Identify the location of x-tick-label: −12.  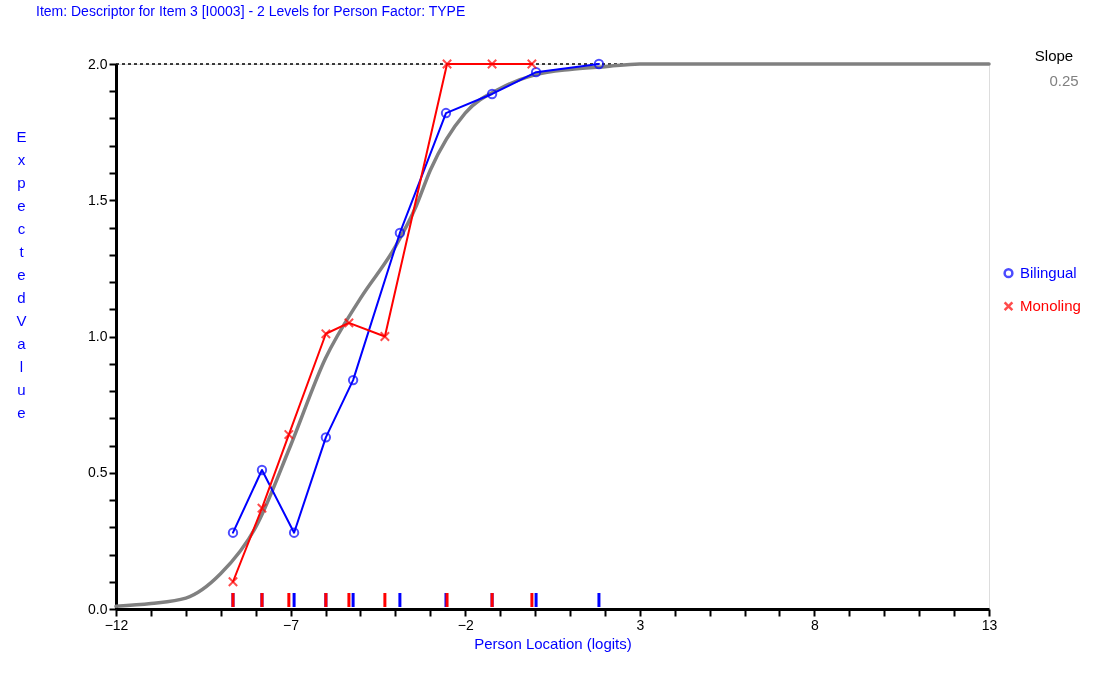
(116, 624).